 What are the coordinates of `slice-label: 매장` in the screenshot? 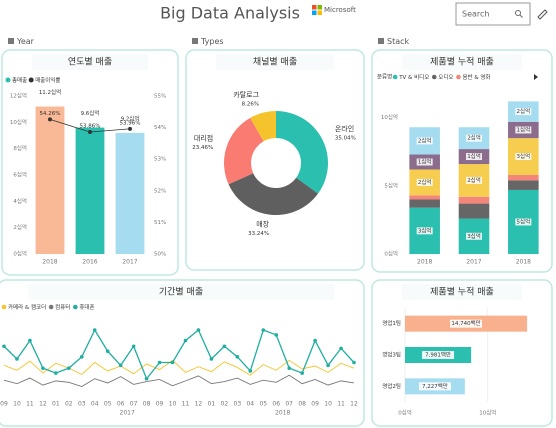 It's located at (262, 224).